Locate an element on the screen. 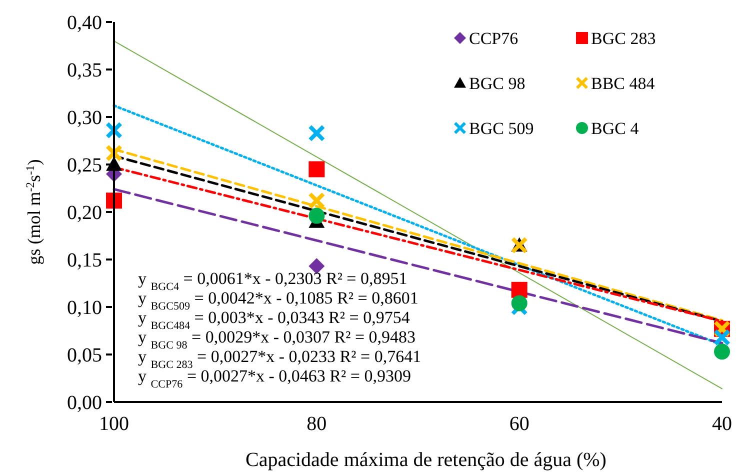  x-tick-label: 80 is located at coordinates (316, 424).